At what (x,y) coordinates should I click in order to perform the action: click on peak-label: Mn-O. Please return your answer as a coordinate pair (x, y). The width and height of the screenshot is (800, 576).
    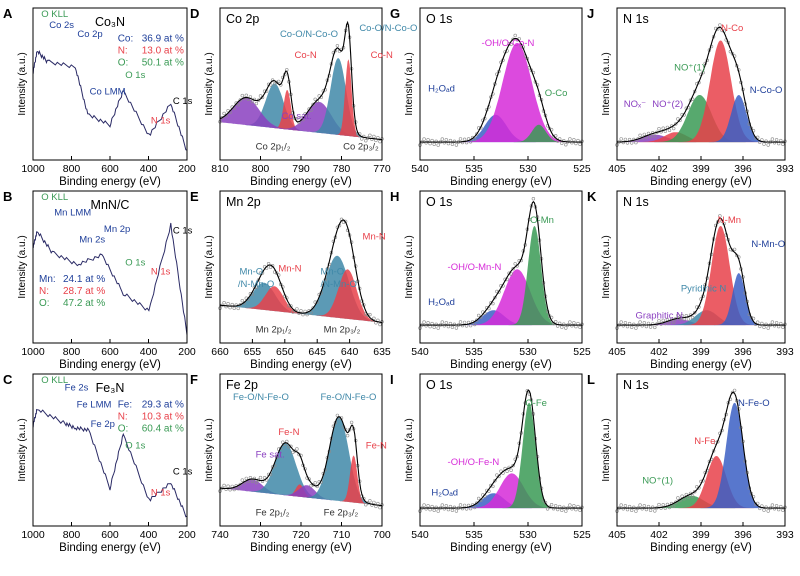
    Looking at the image, I should click on (332, 272).